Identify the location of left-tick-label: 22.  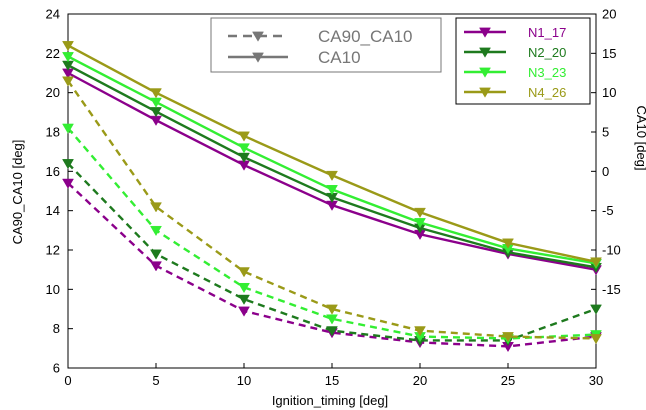
(53, 53).